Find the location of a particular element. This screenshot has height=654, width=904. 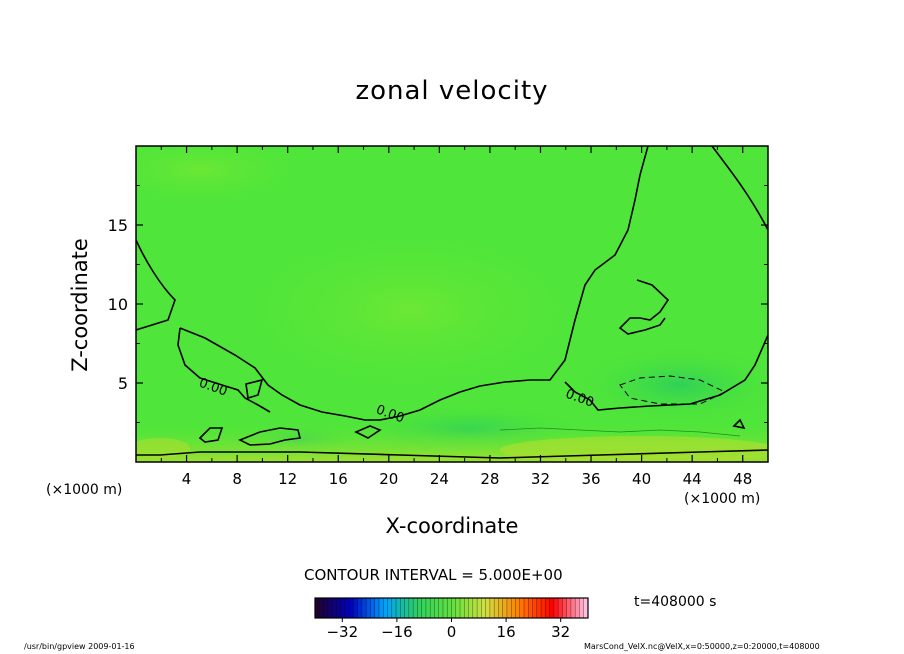

x-unit-right: (×1000 m) is located at coordinates (722, 499).